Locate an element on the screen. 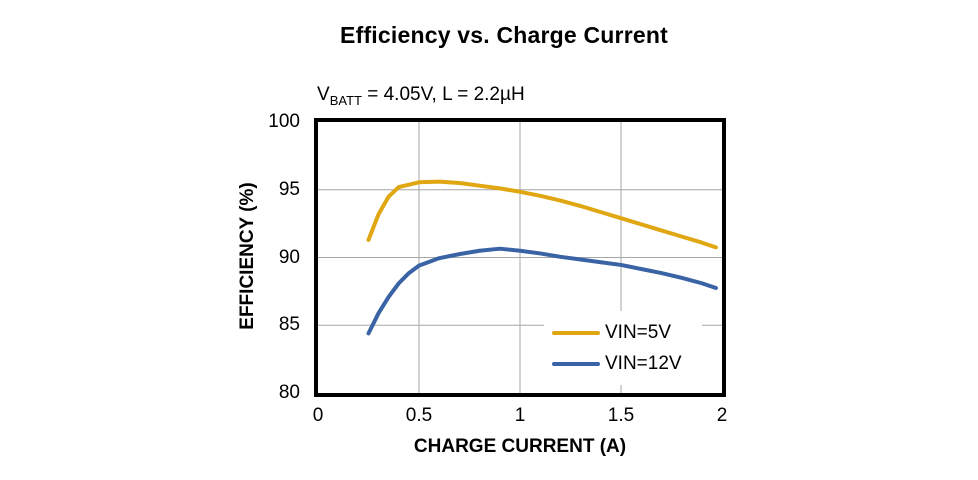 This screenshot has width=978, height=480. chart-title: Efficiency vs. Charge Current is located at coordinates (504, 35).